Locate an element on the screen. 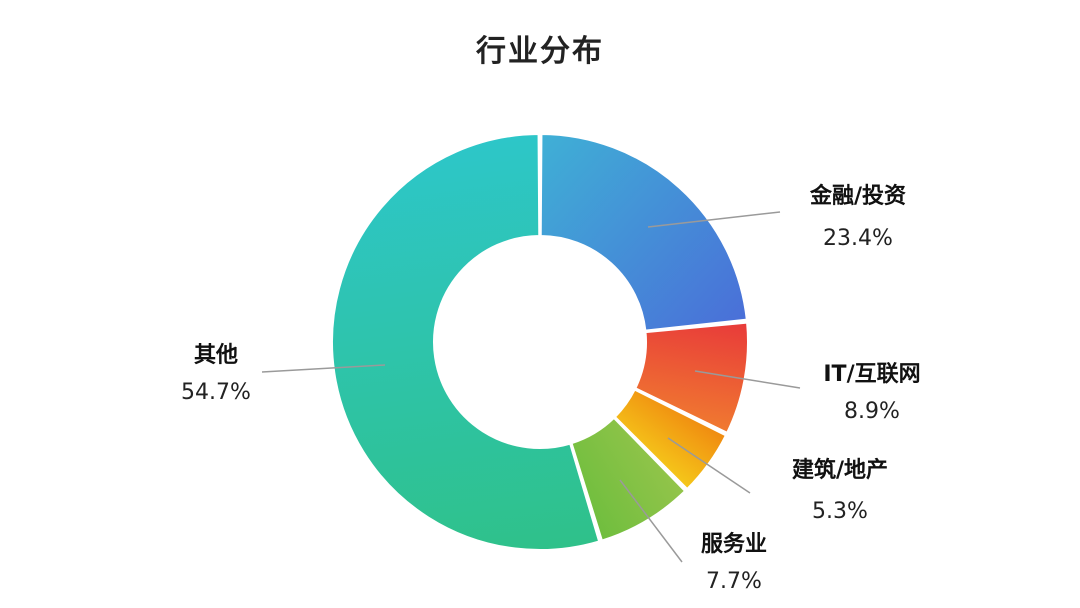 The height and width of the screenshot is (608, 1080). chart-title: 行业分布 is located at coordinates (540, 51).